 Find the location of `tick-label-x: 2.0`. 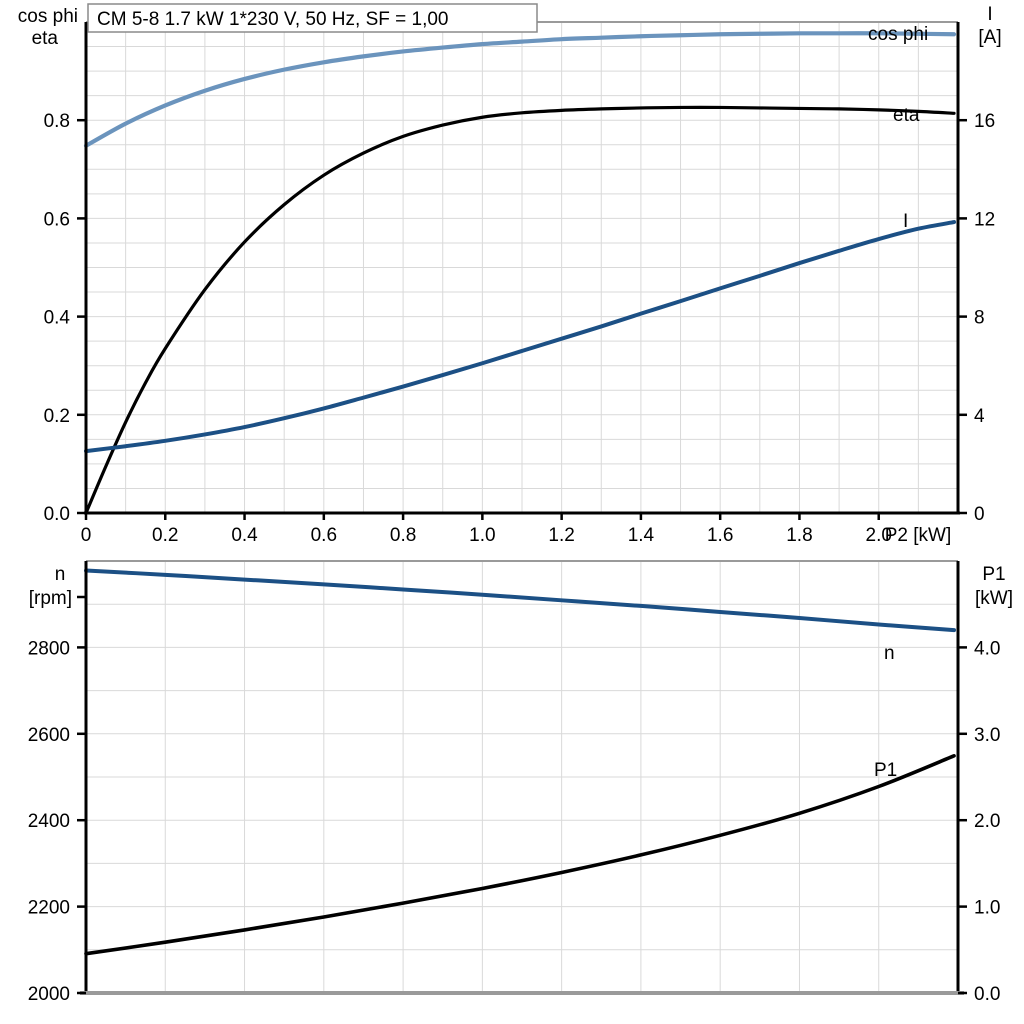

tick-label-x: 2.0 is located at coordinates (879, 535).